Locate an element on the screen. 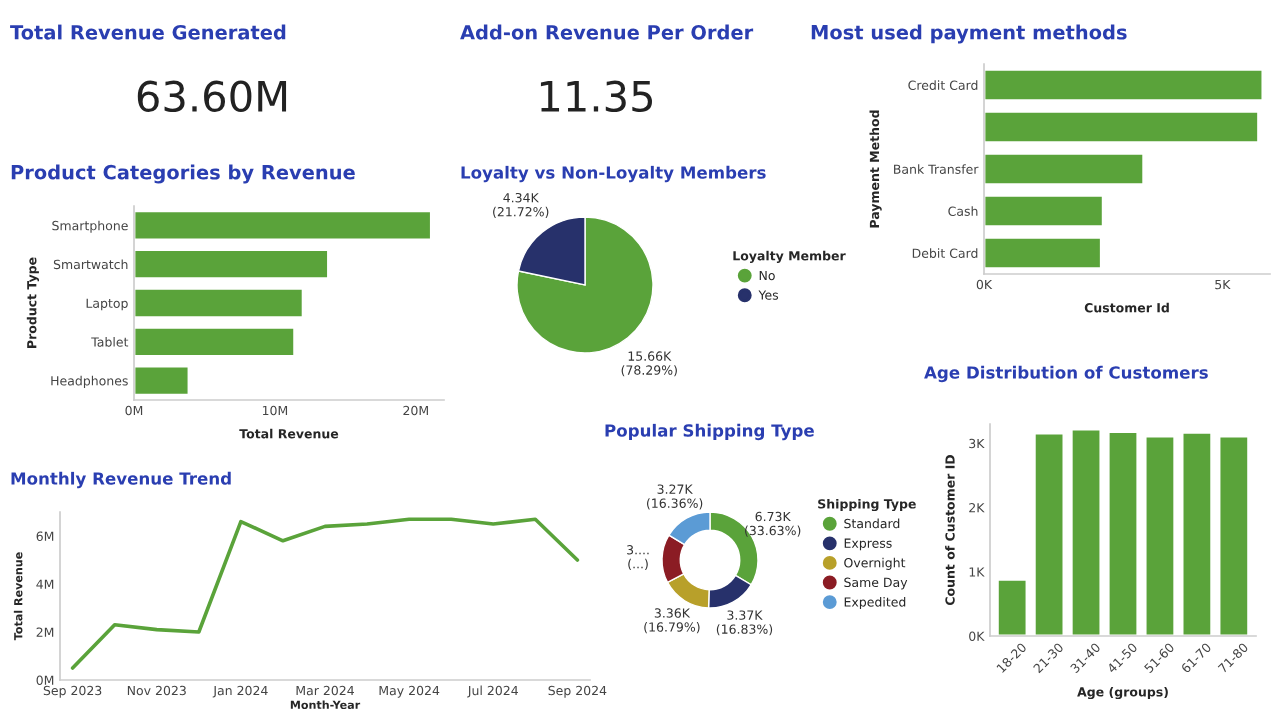  chart-title: Popular Shipping Type is located at coordinates (709, 432).